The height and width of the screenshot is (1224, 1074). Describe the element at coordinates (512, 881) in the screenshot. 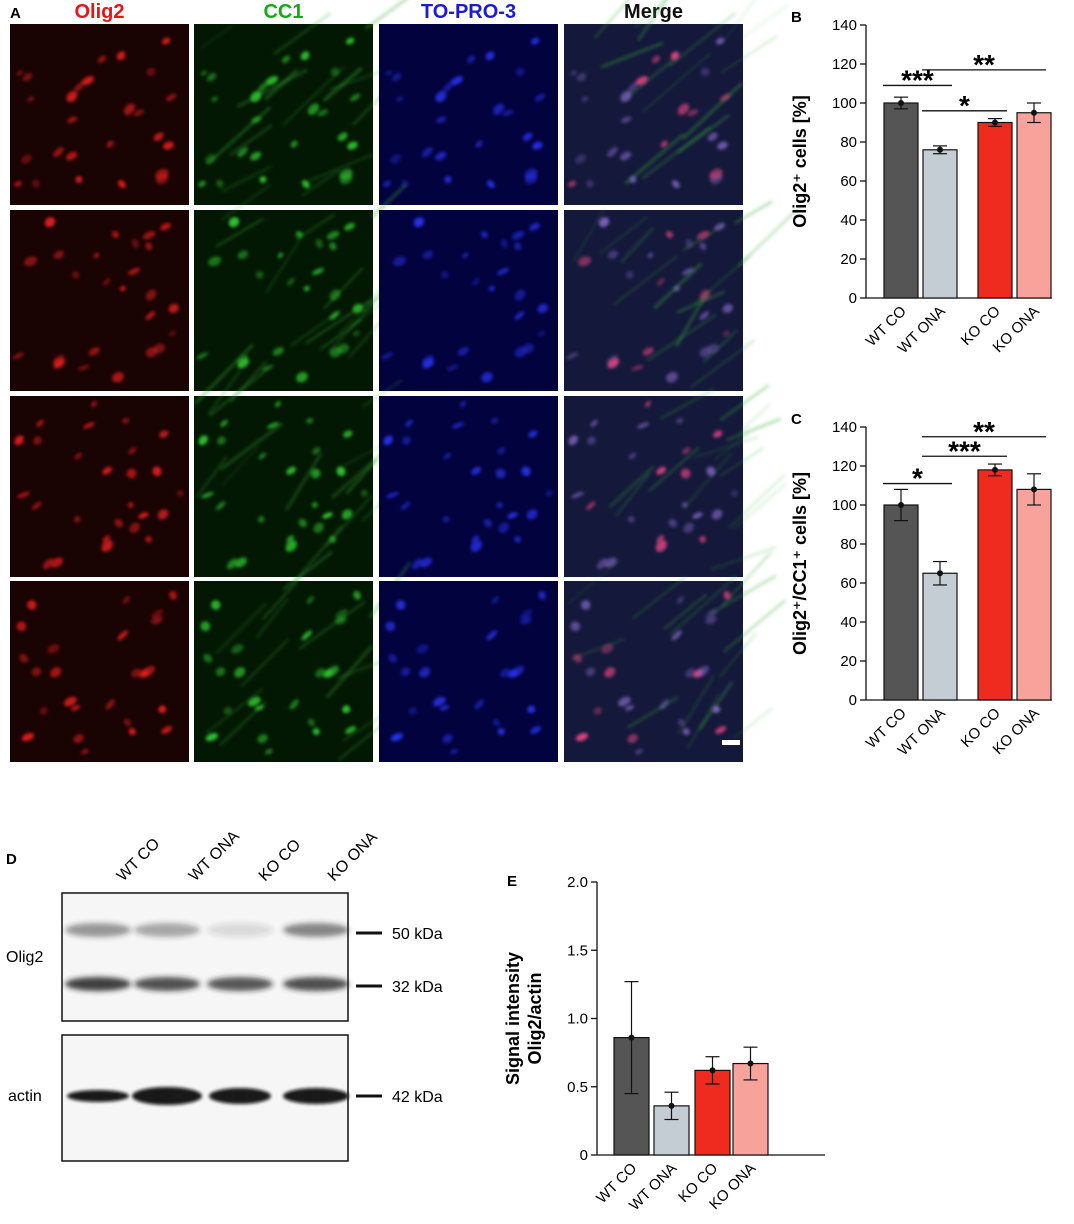

I see `panel-e-letter: E` at that location.